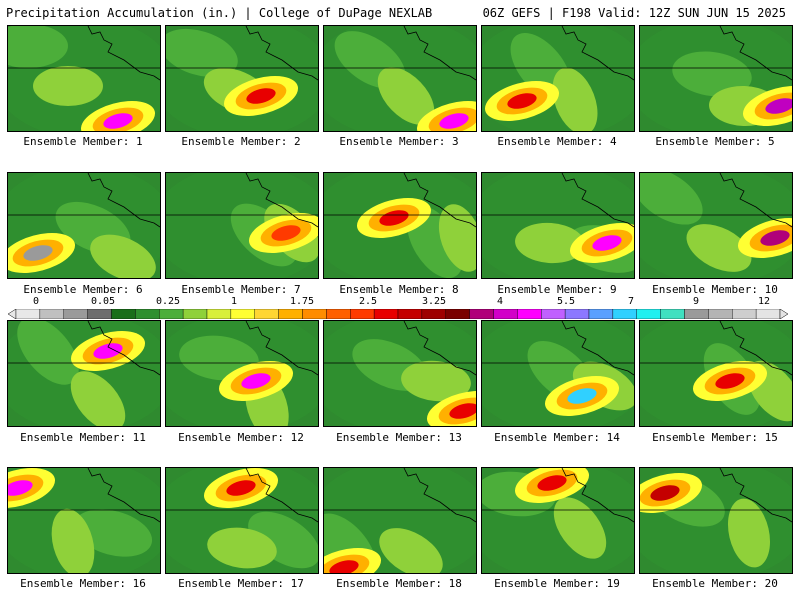  Describe the element at coordinates (715, 437) in the screenshot. I see `member-label: Ensemble Member: 15` at that location.